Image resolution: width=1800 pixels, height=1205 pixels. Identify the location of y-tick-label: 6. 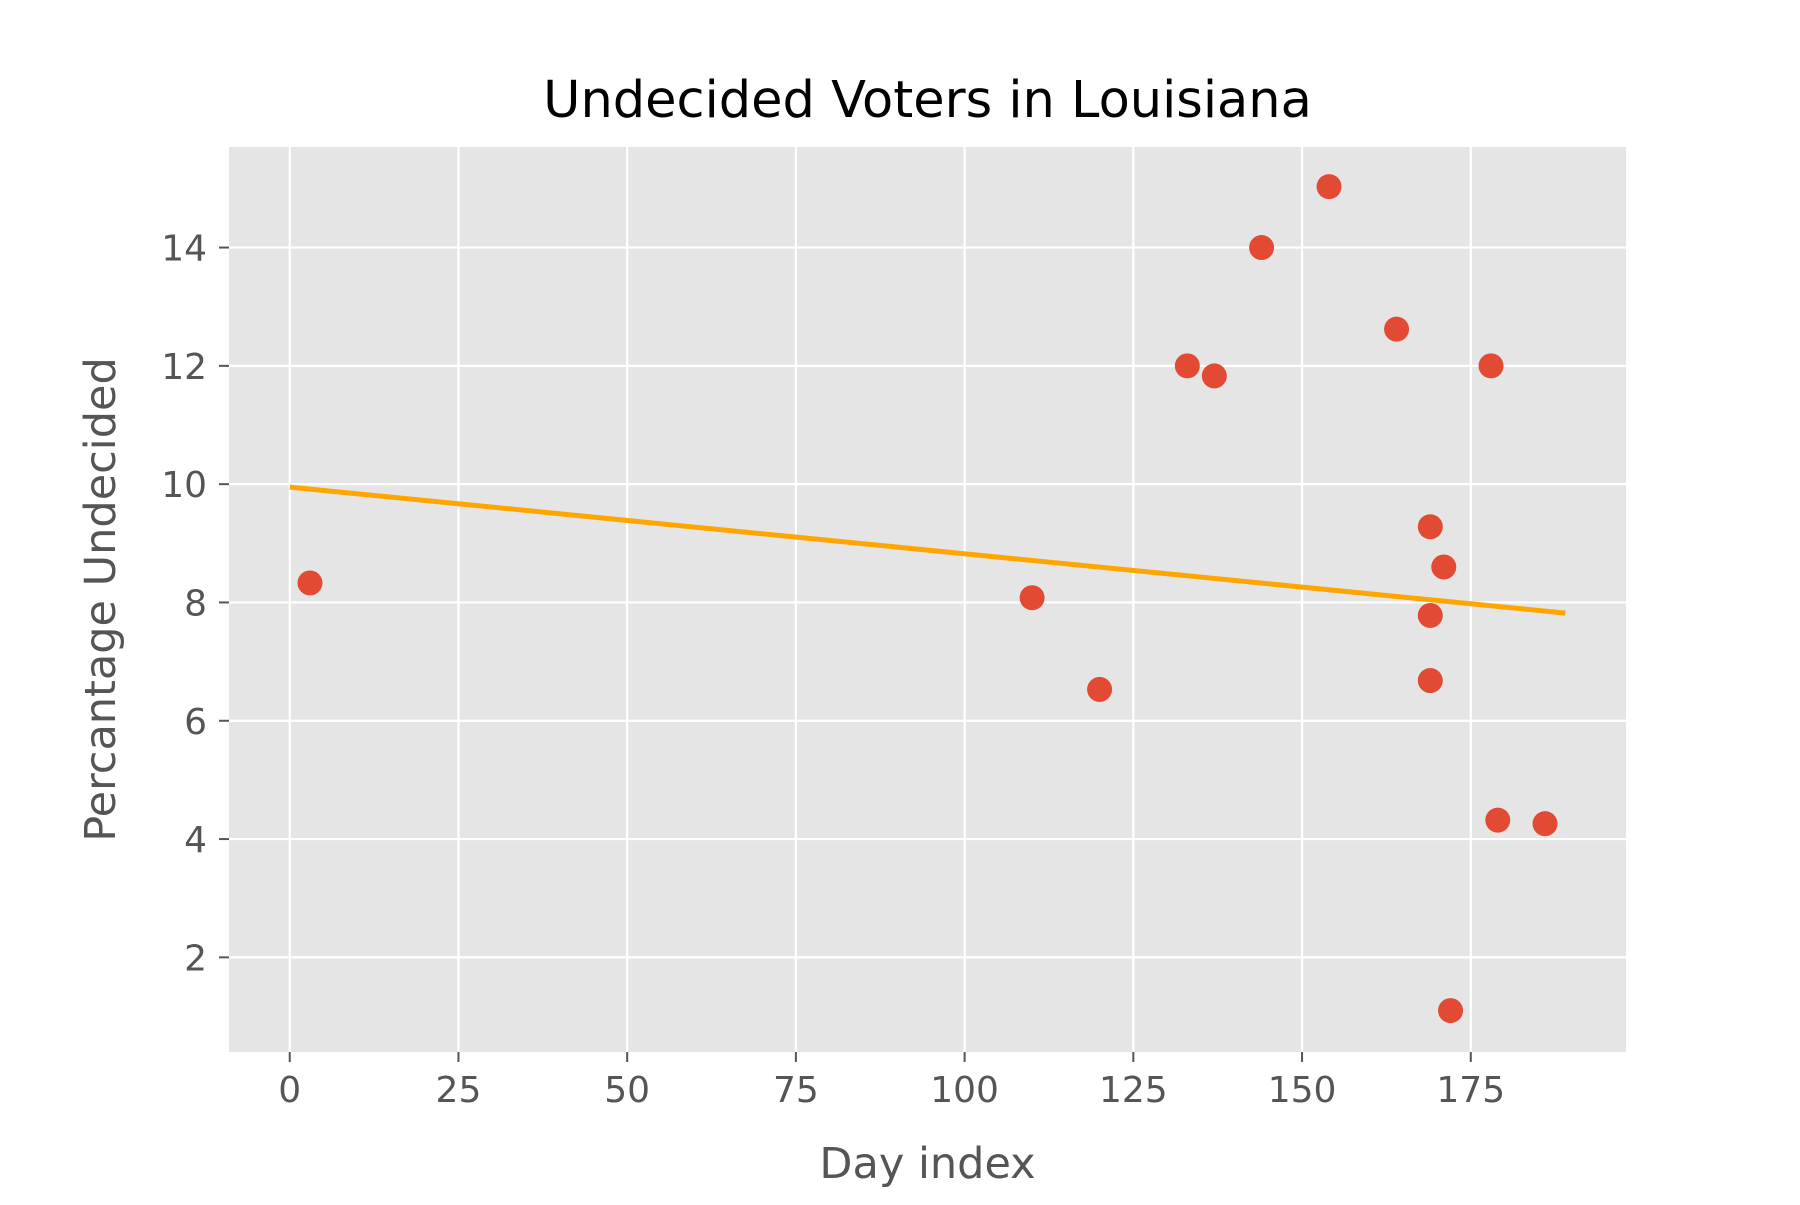
(195, 722).